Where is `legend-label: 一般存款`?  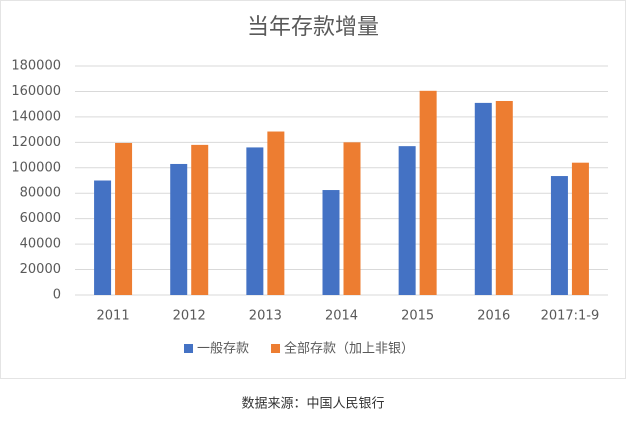
legend-label: 一般存款 is located at coordinates (223, 349).